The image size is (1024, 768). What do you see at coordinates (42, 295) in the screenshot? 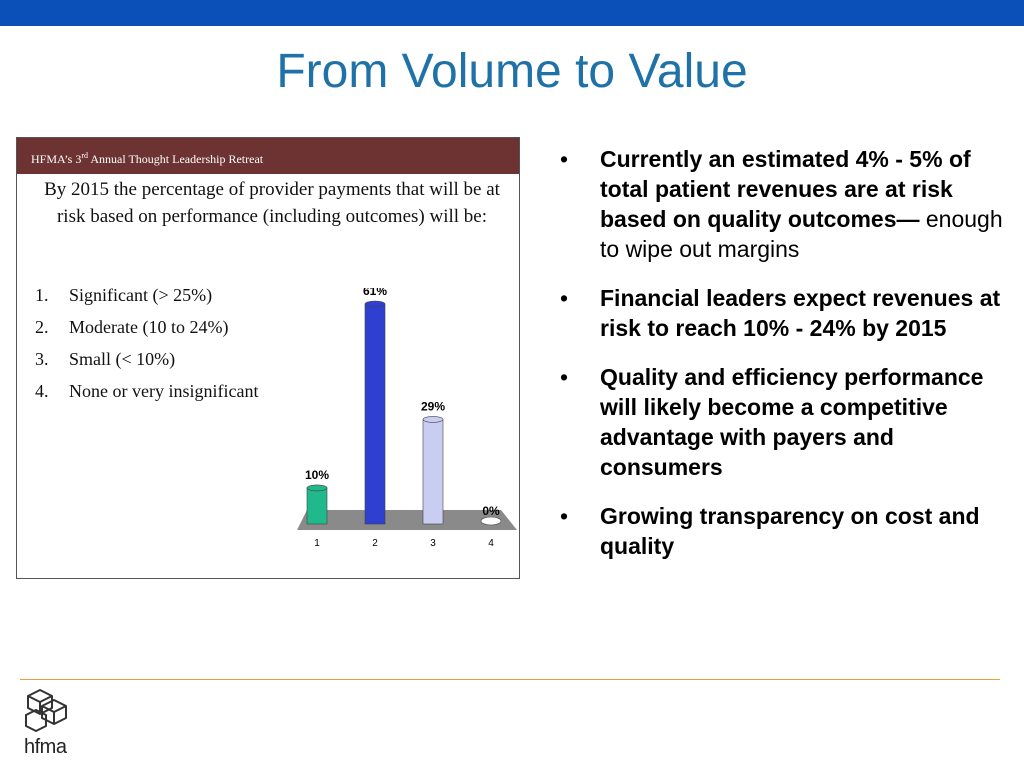
I see `poll-option-number: 1.` at bounding box center [42, 295].